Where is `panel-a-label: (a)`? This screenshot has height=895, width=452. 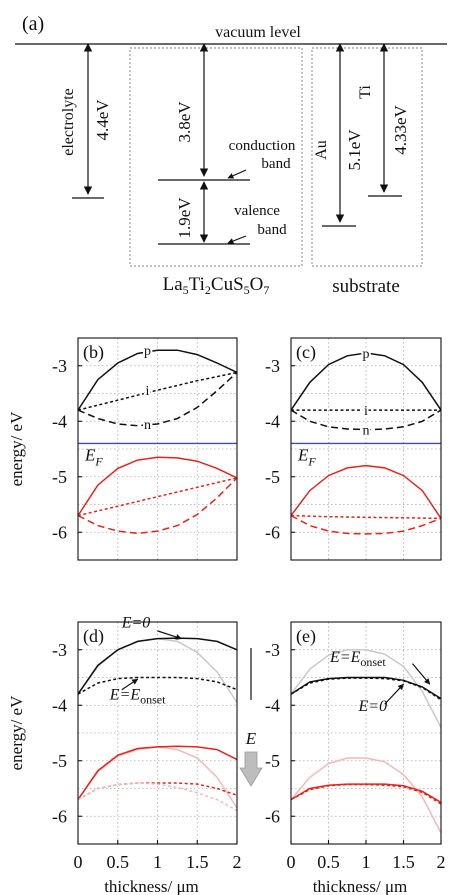 panel-a-label: (a) is located at coordinates (33, 24).